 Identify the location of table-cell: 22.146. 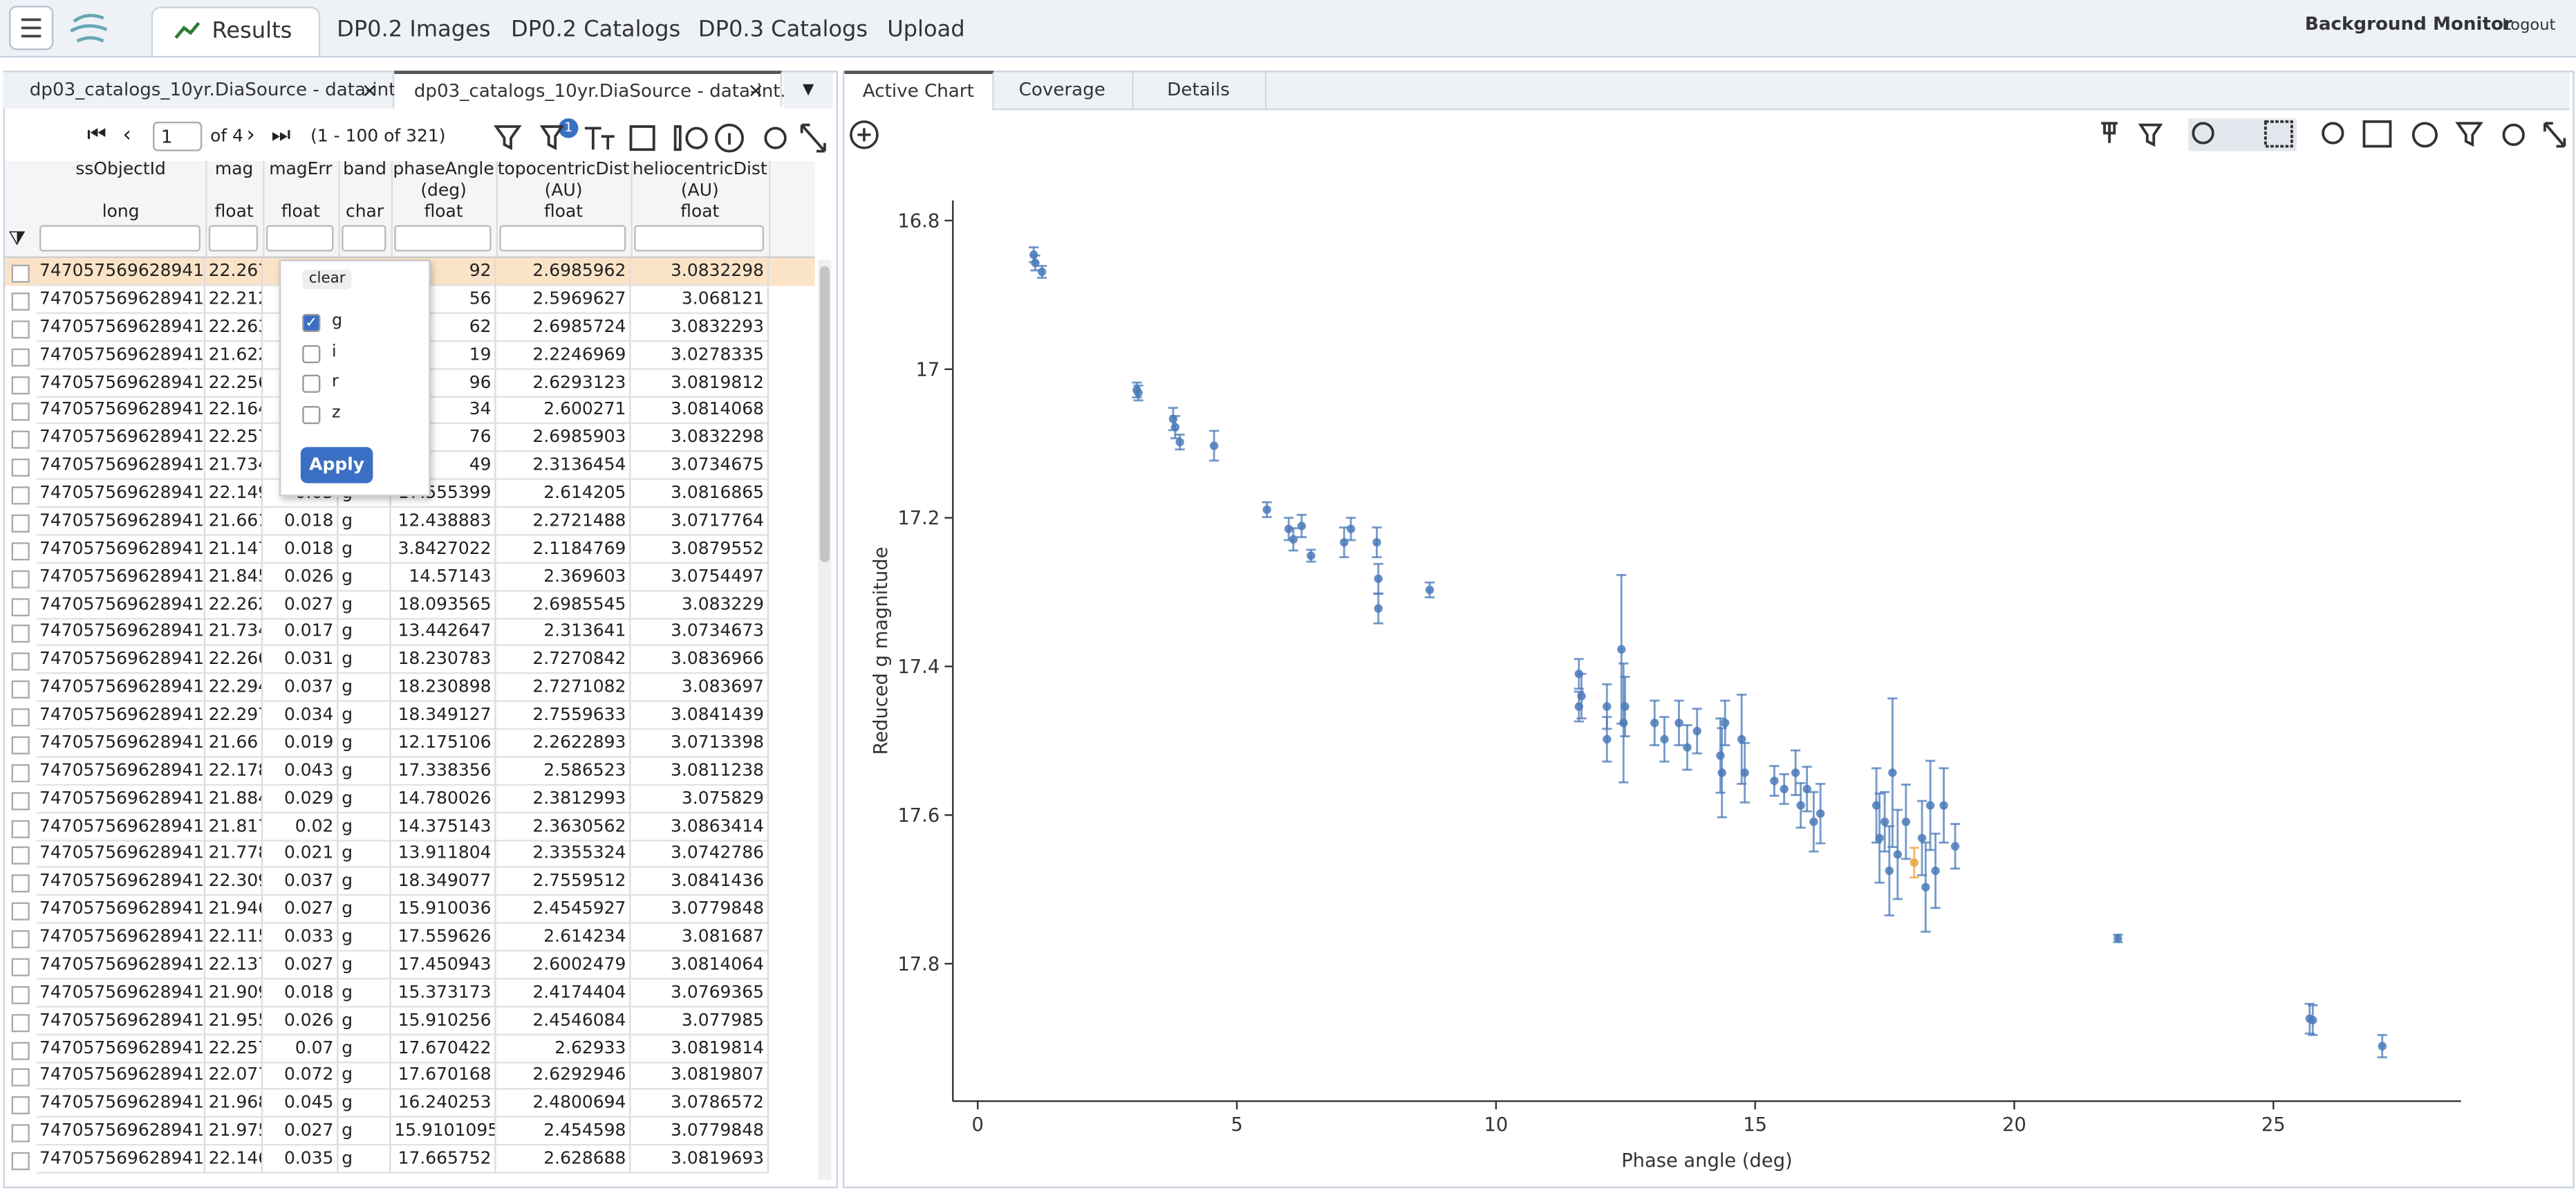
(234, 1159).